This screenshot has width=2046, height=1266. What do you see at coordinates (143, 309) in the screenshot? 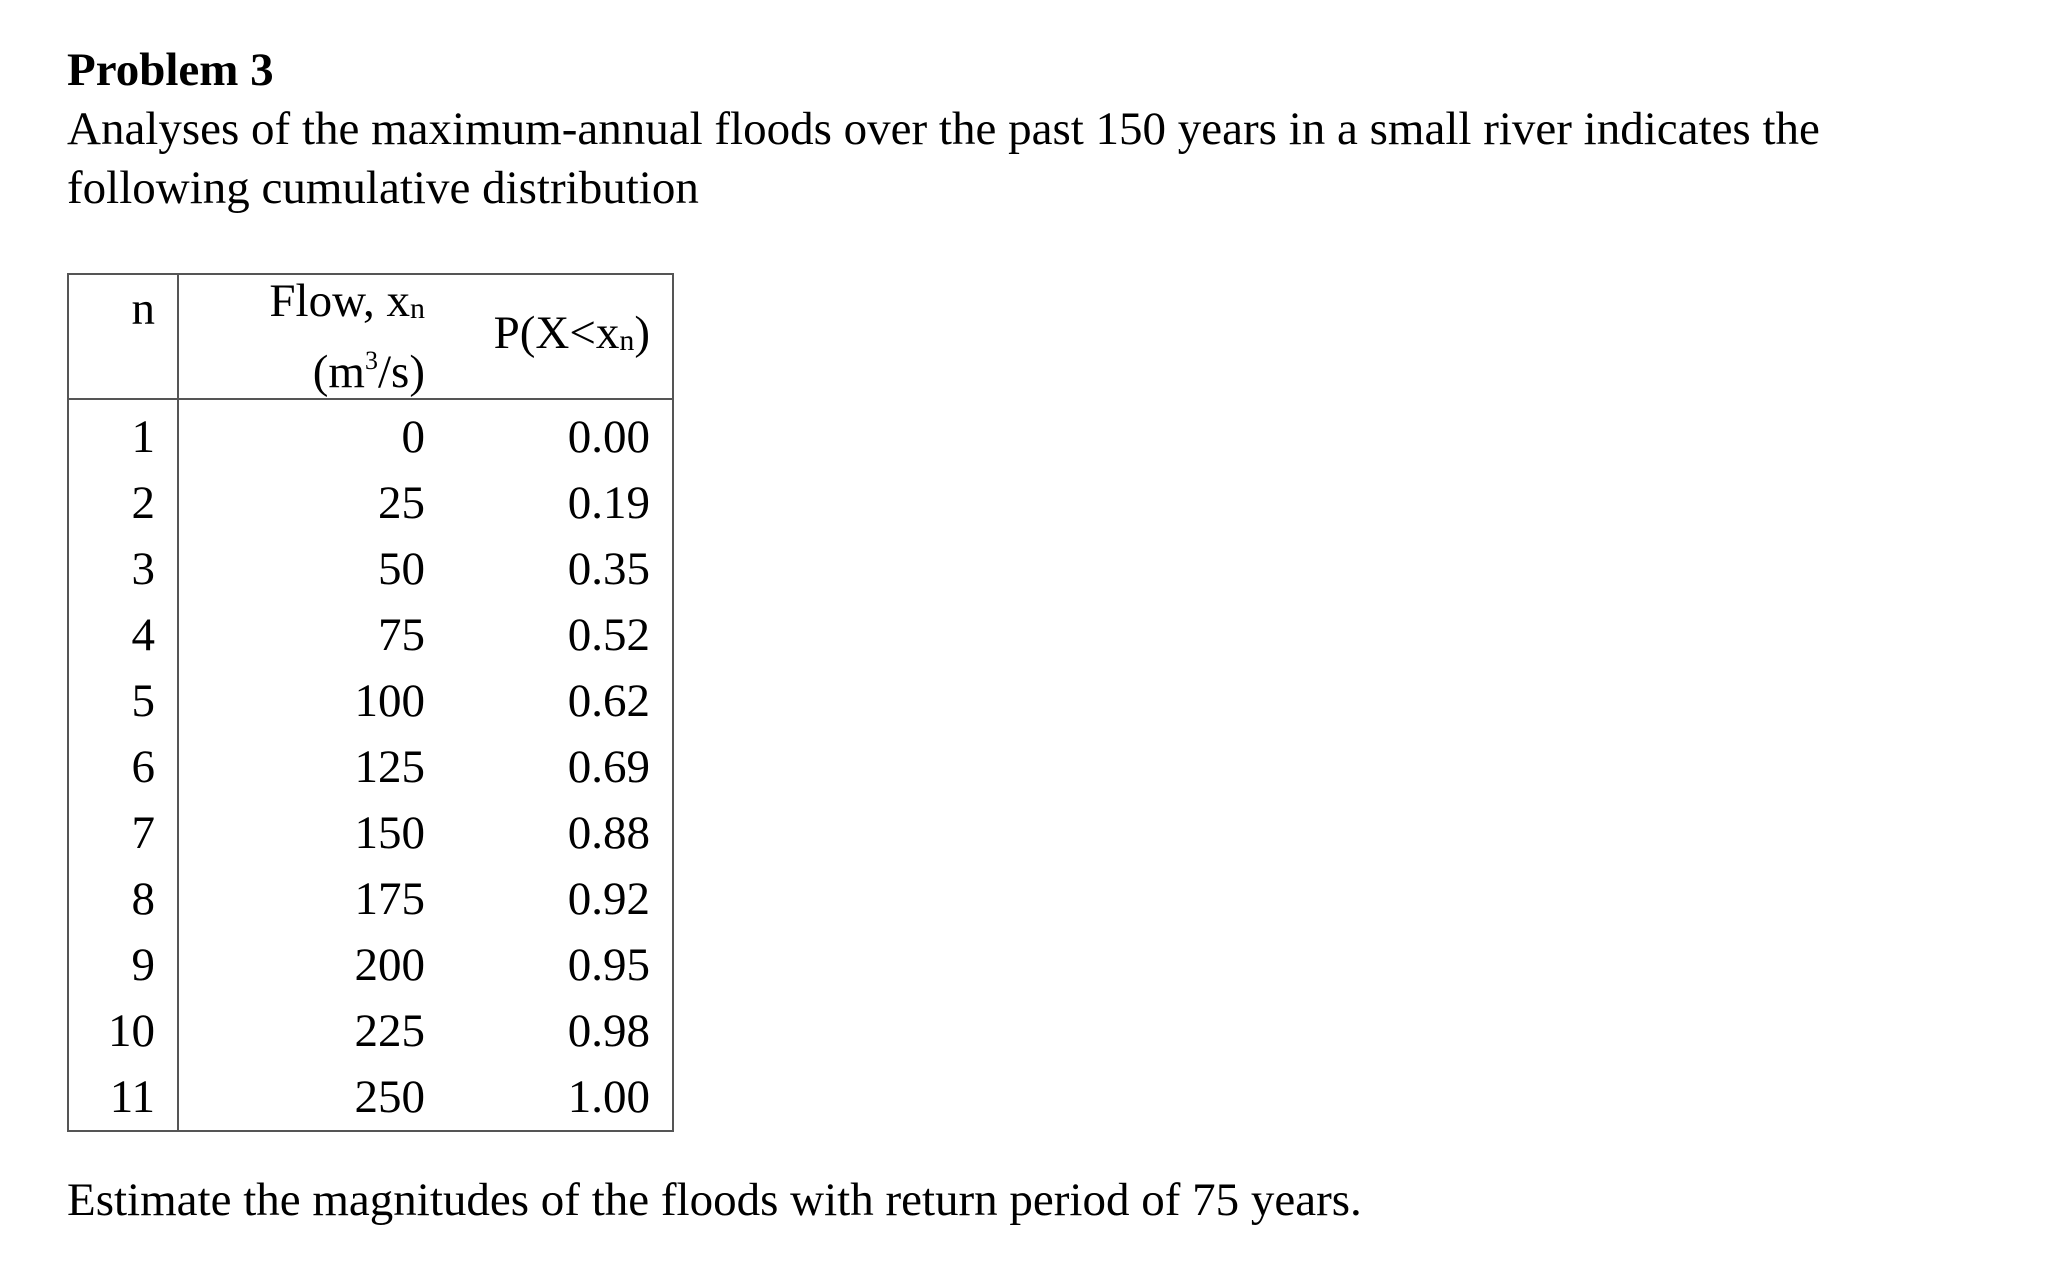
I see `header-n-label: n` at bounding box center [143, 309].